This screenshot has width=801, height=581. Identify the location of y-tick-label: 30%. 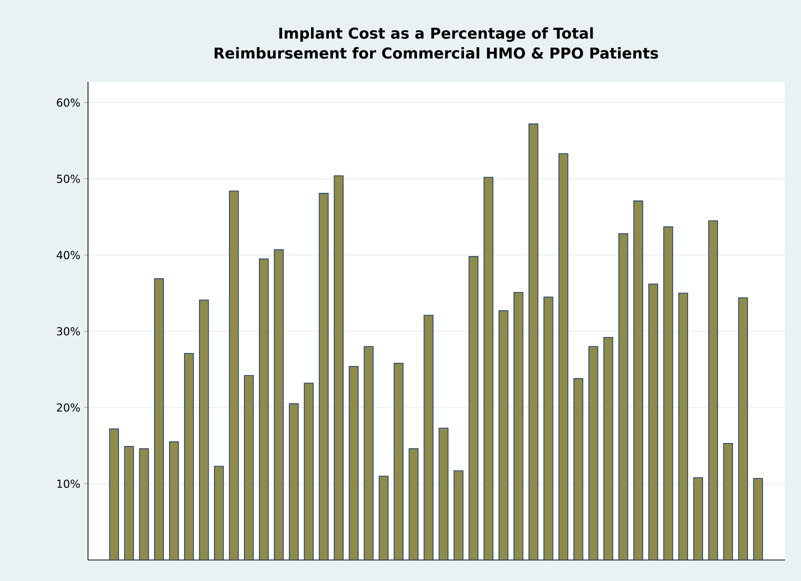
(68, 331).